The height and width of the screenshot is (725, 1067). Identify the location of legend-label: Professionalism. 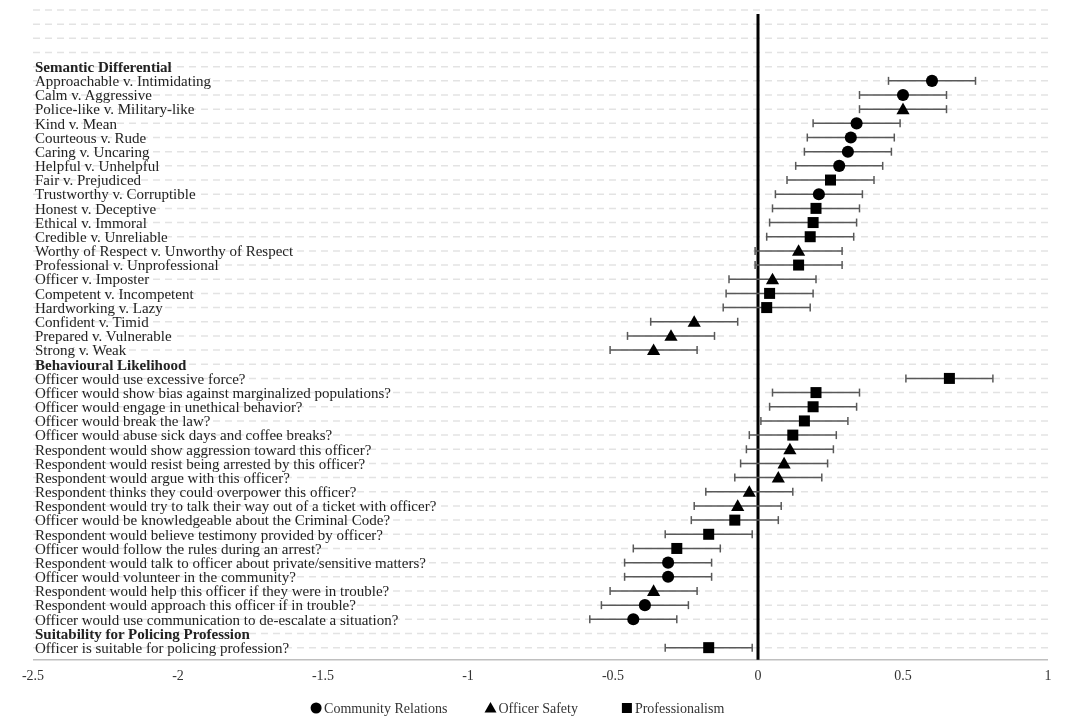
(679, 708).